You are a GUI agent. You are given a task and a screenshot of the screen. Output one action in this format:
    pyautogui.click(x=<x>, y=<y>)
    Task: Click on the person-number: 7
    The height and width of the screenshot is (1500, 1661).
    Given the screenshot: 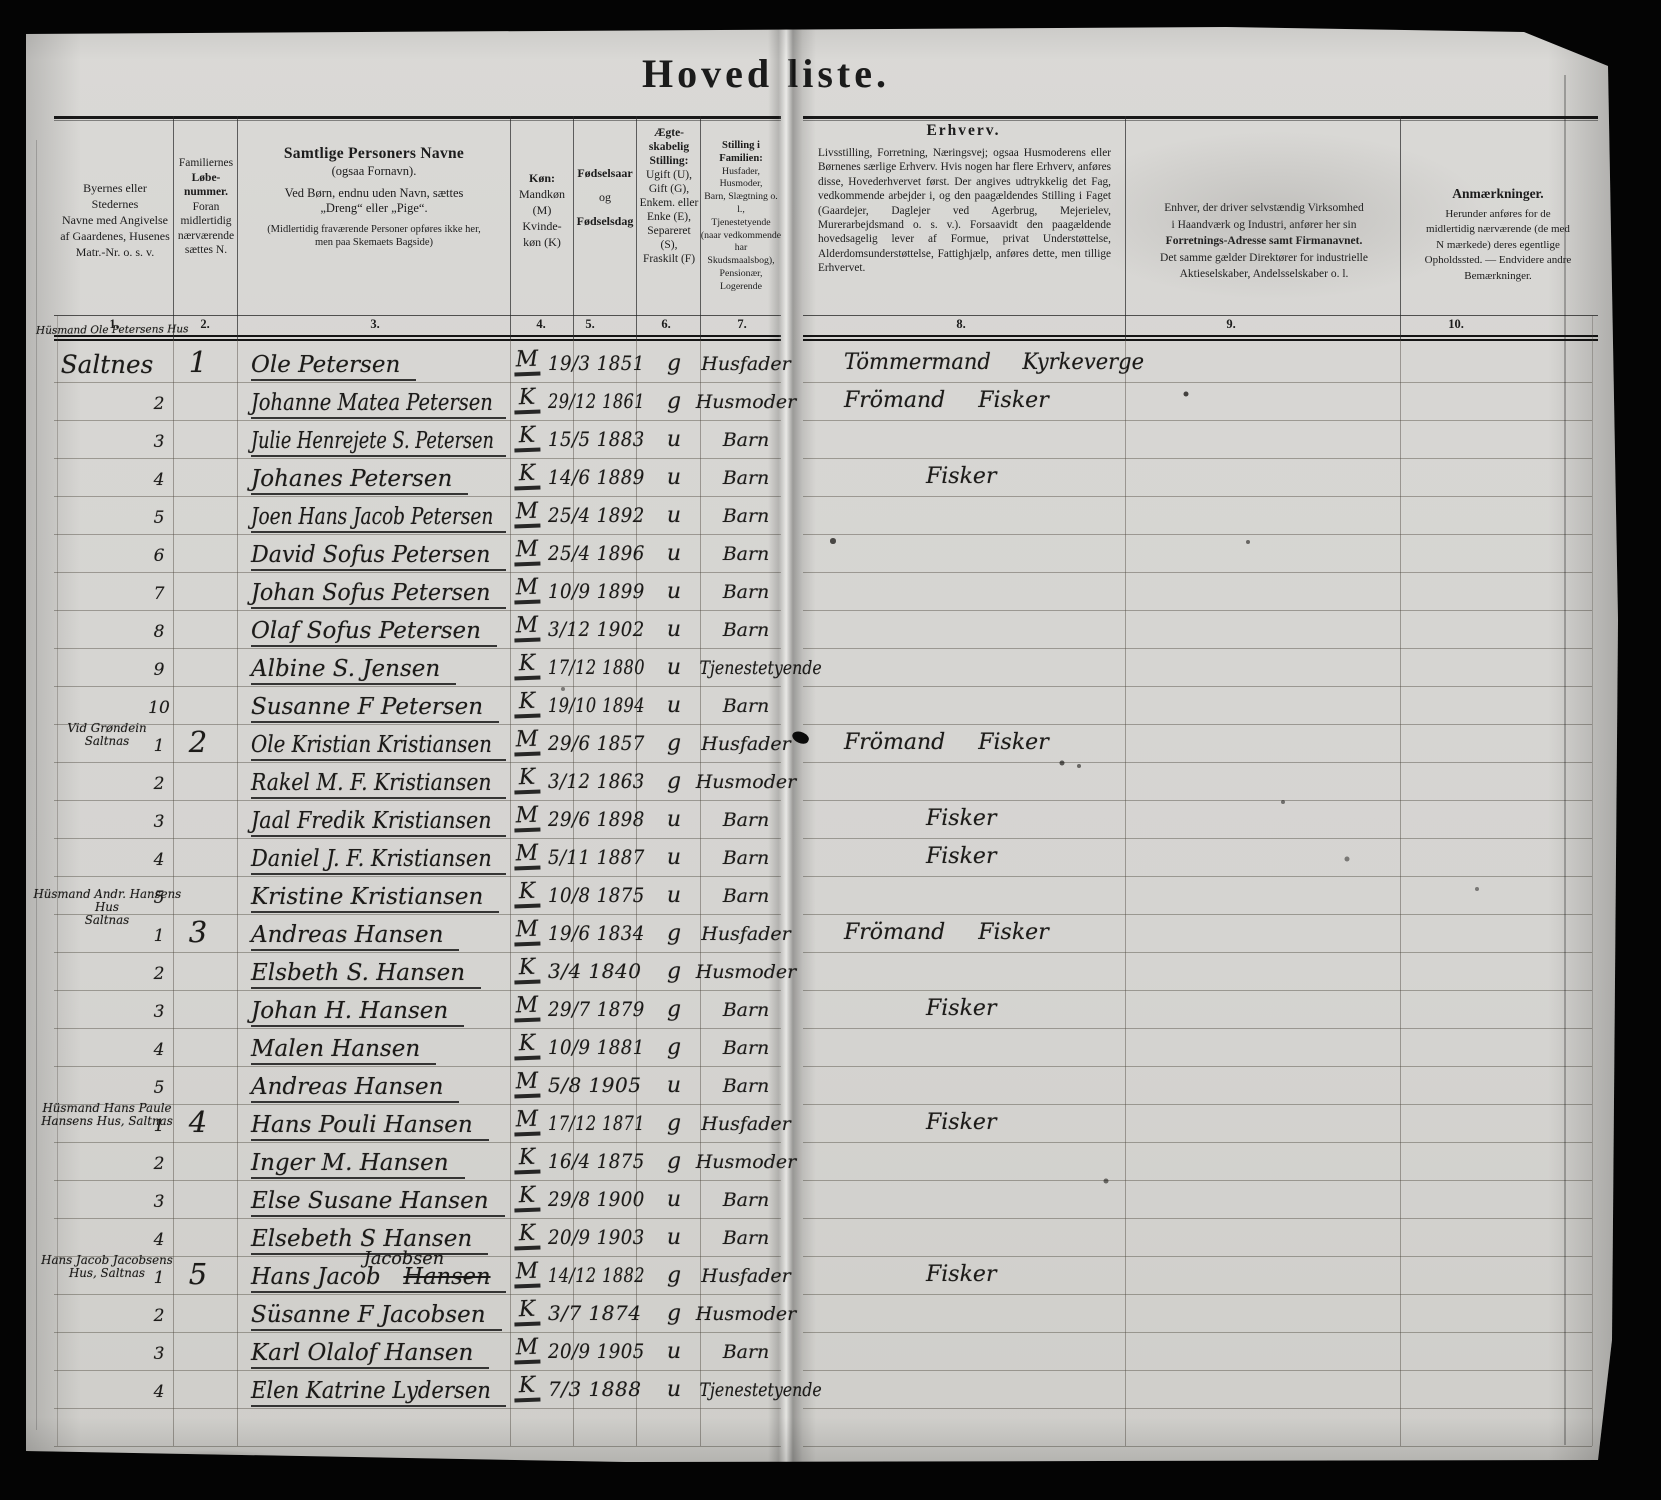 What is the action you would take?
    pyautogui.click(x=159, y=594)
    